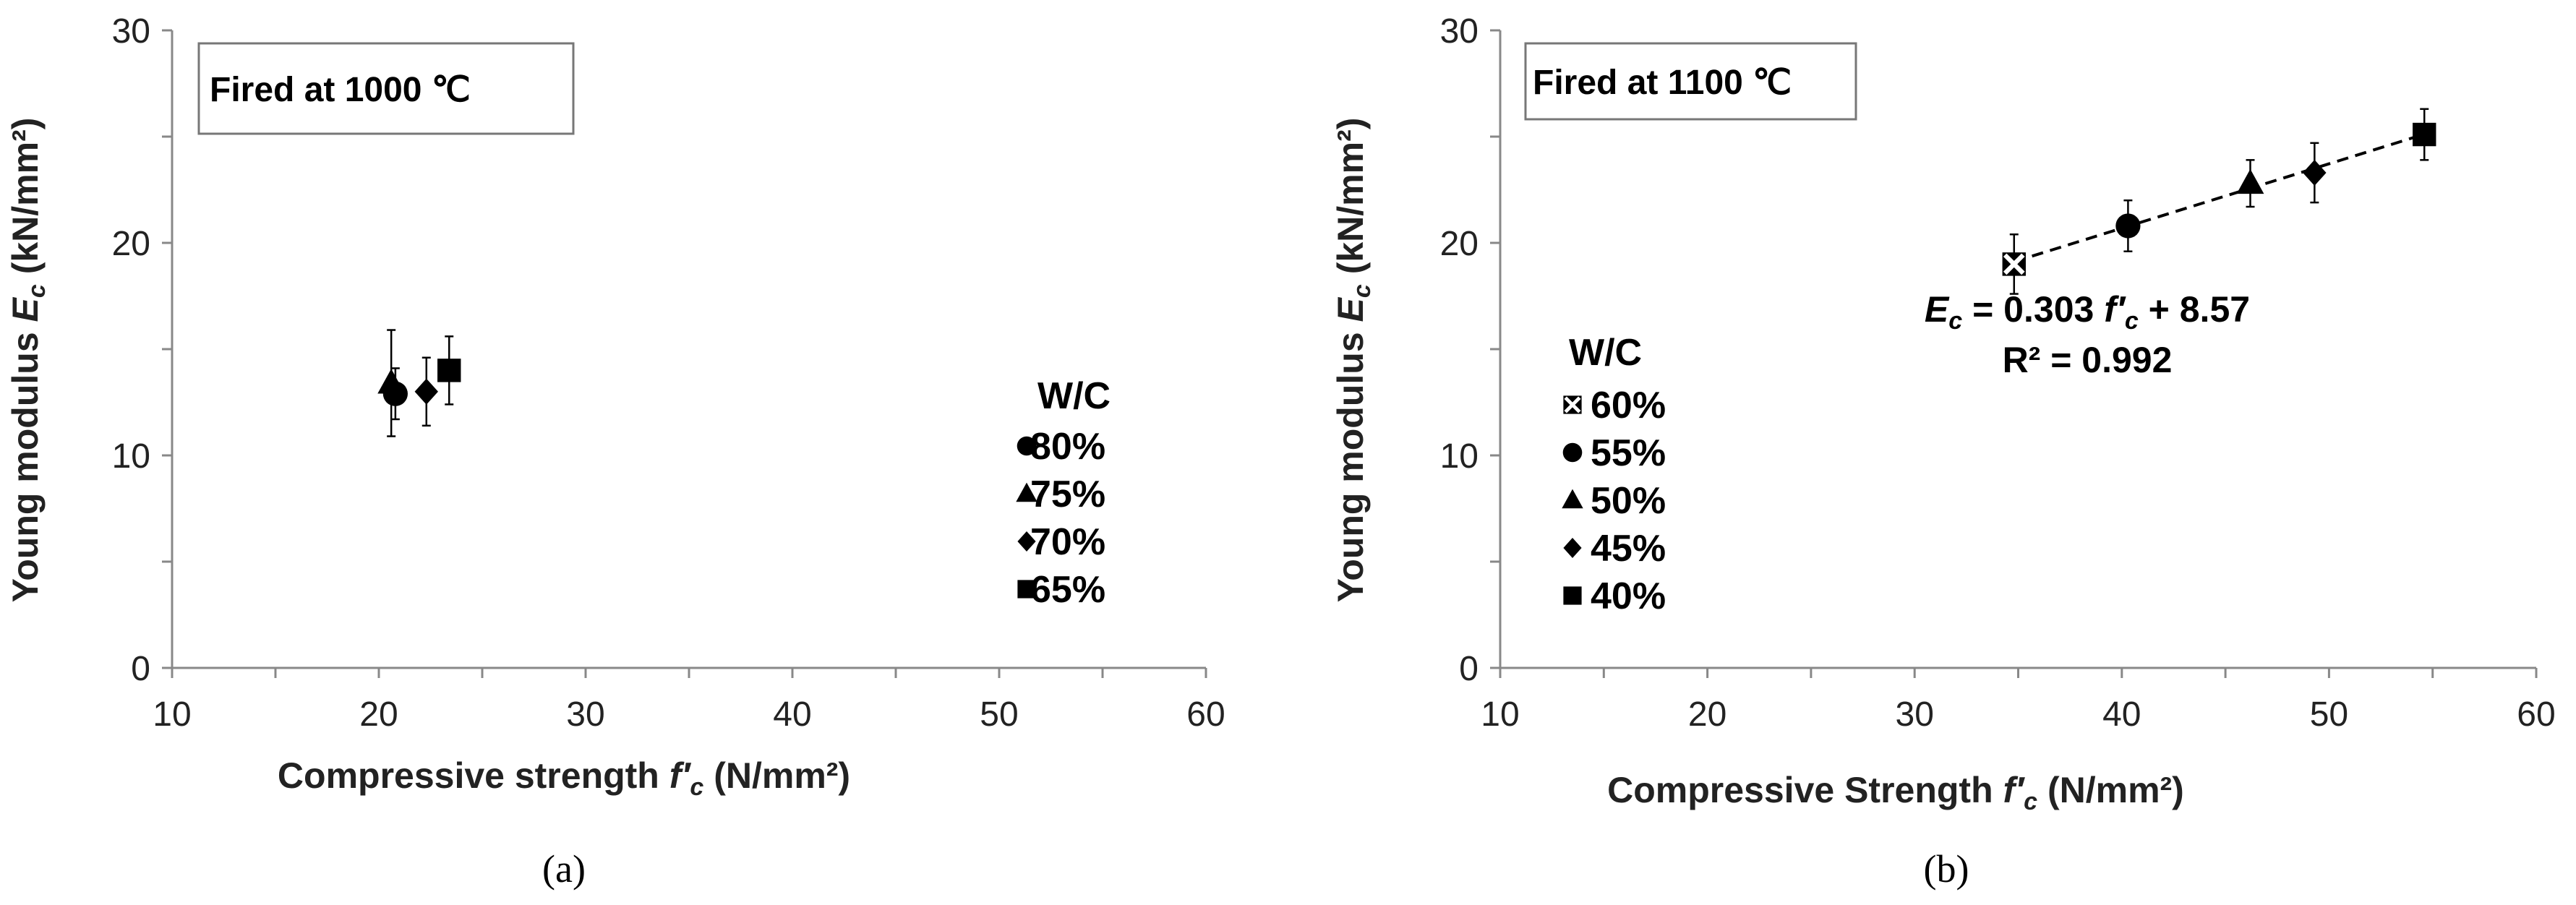 The width and height of the screenshot is (2576, 905). Describe the element at coordinates (140, 669) in the screenshot. I see `panel-a-y-tick-label: 0` at that location.